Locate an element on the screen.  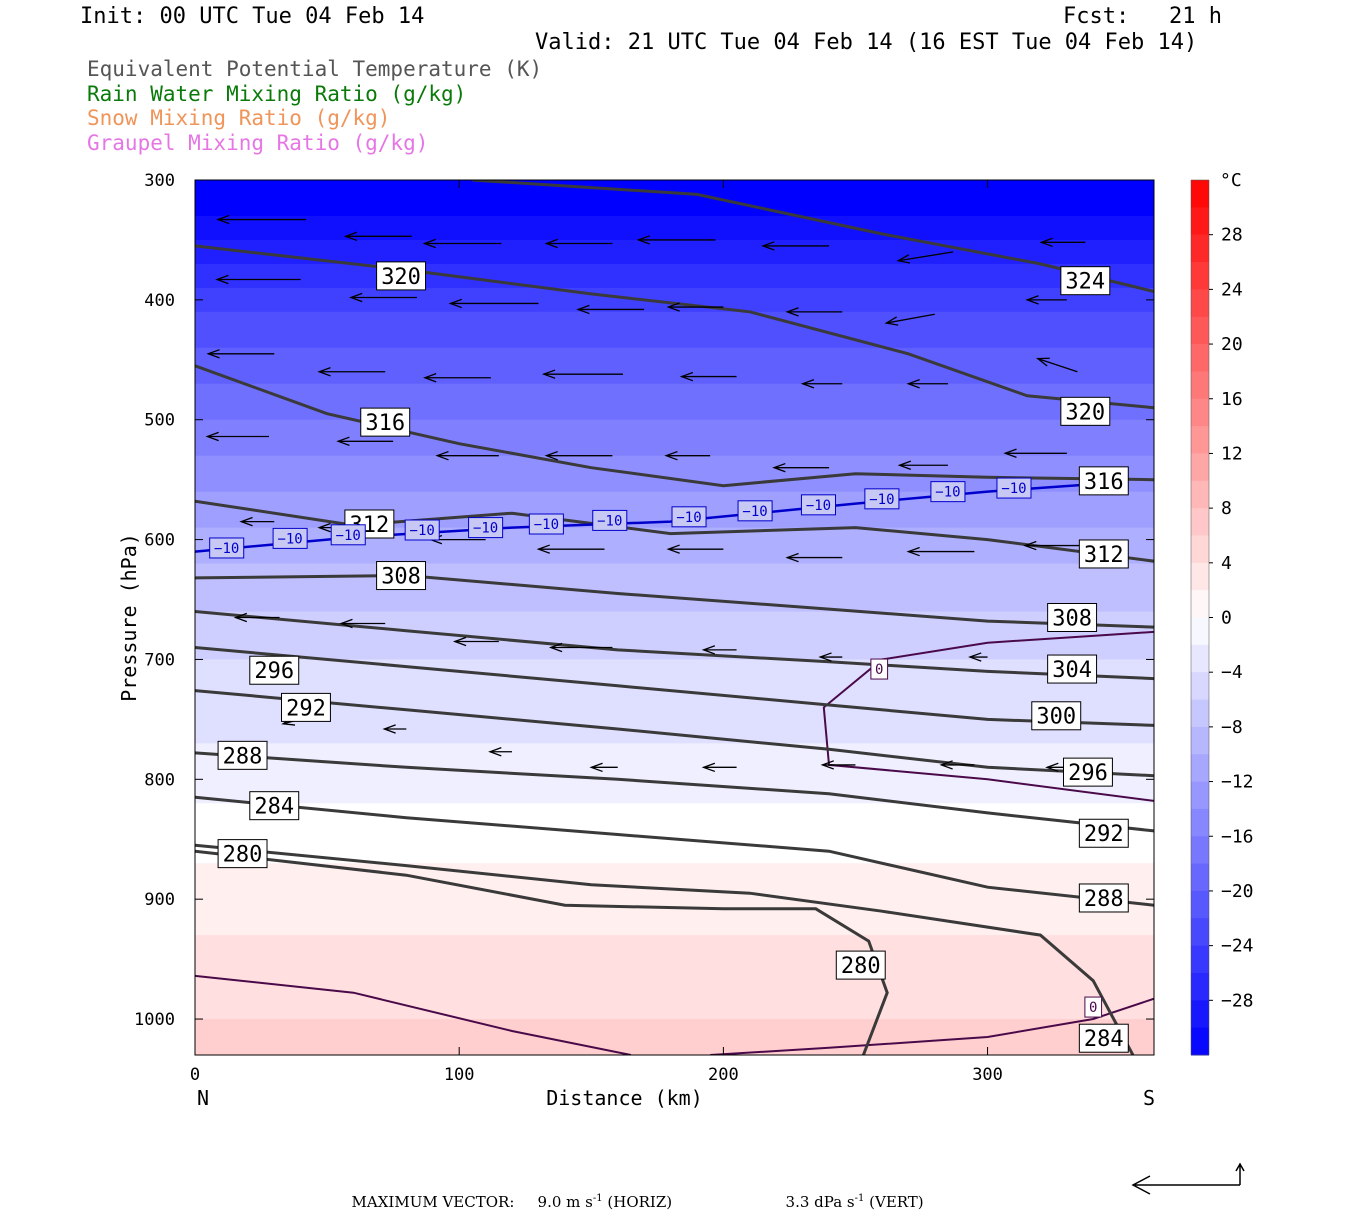
zero-isotherm-line is located at coordinates (932, 1026).